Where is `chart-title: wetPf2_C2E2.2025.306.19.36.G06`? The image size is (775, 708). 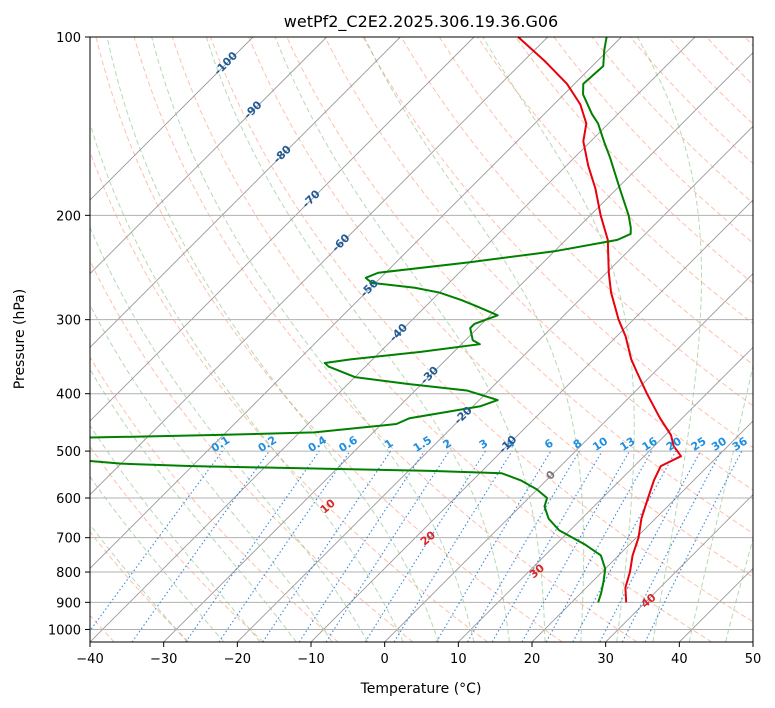 chart-title: wetPf2_C2E2.2025.306.19.36.G06 is located at coordinates (421, 22).